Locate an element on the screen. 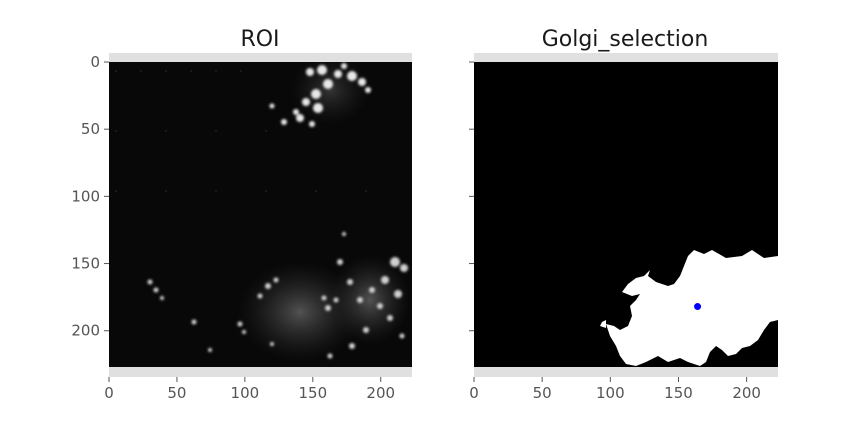 This screenshot has width=864, height=432. roi-x-tick-label: 150 is located at coordinates (312, 393).